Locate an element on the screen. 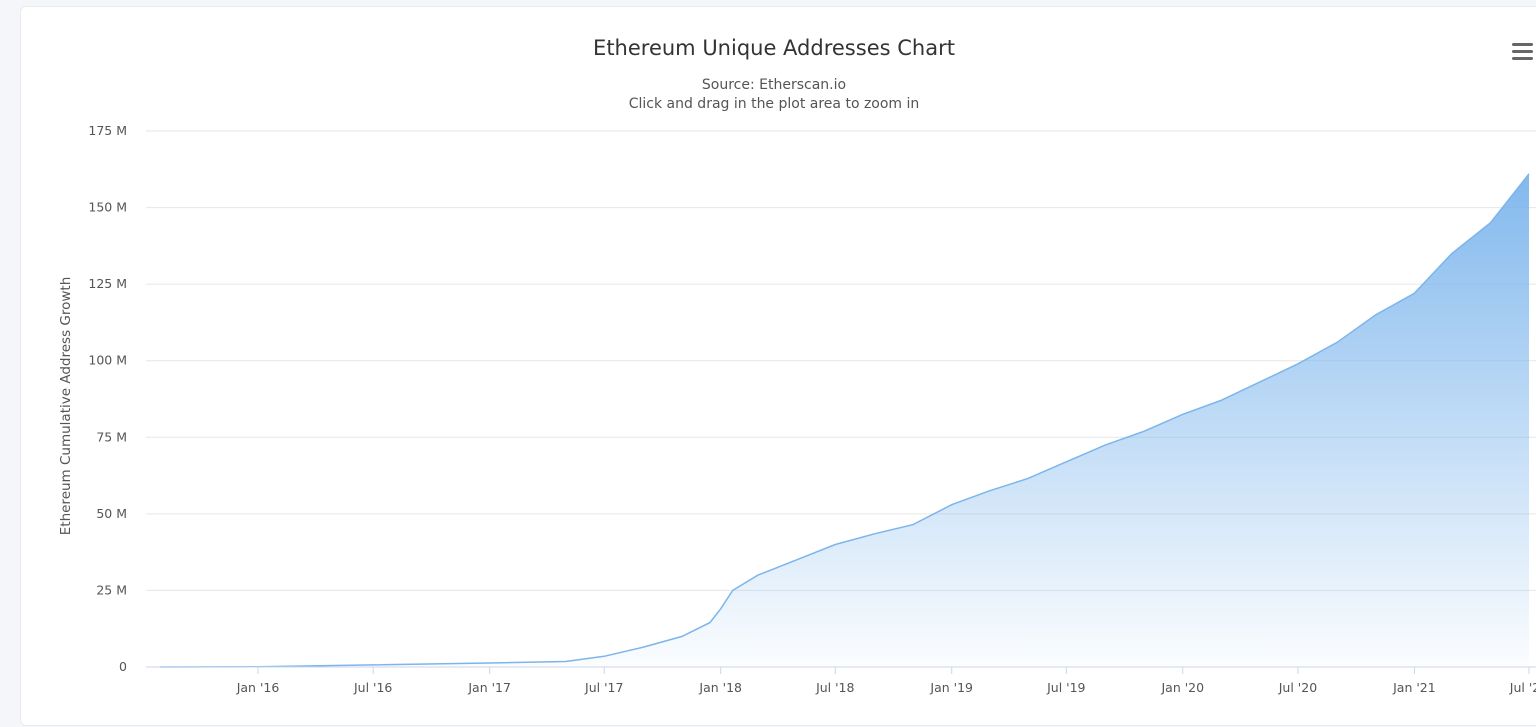 The image size is (1536, 727). x-tick-label: Jan '21 is located at coordinates (1414, 687).